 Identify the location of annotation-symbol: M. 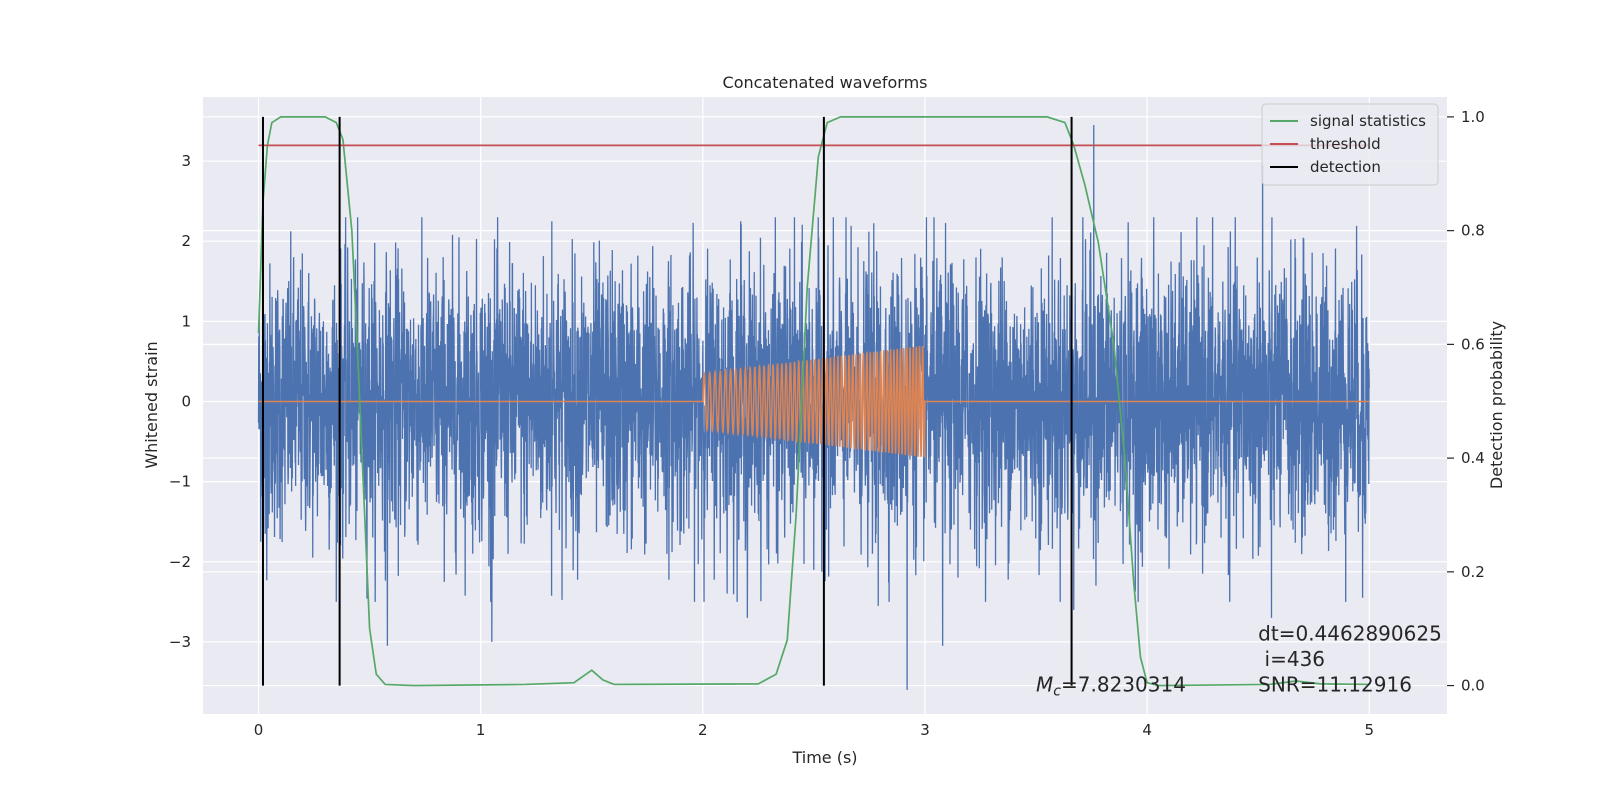
(1044, 685).